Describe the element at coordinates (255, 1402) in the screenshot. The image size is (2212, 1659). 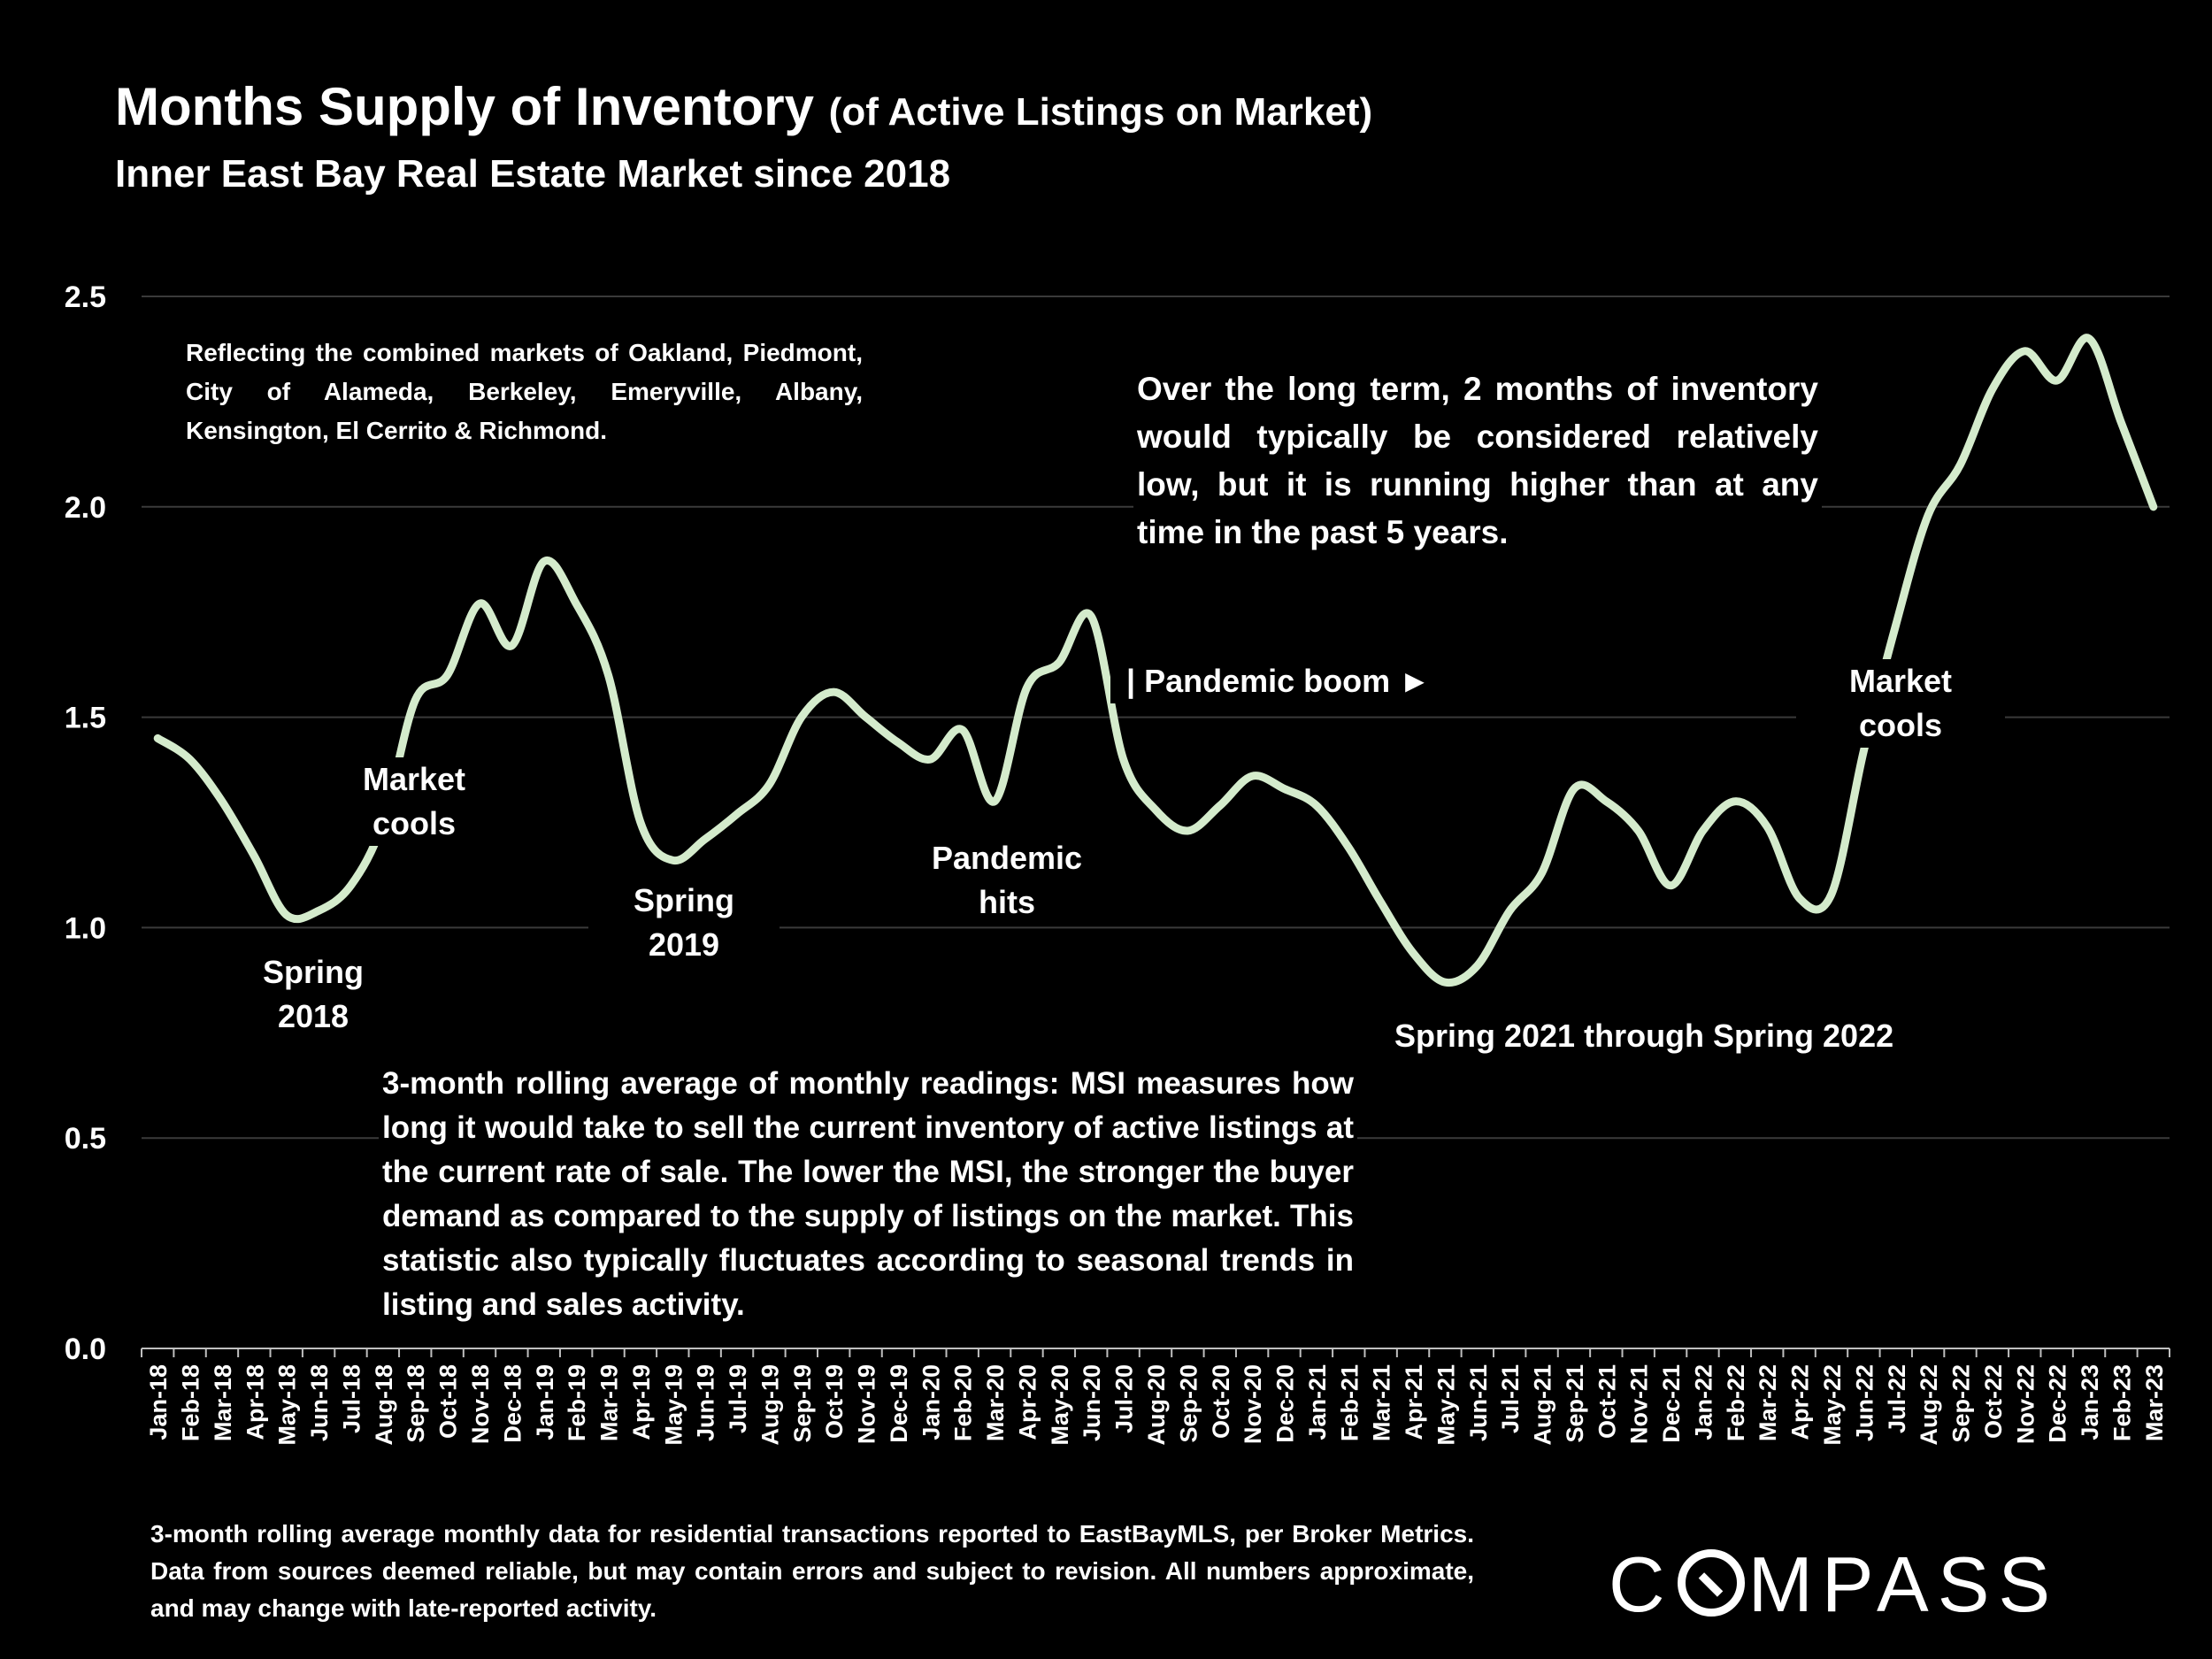
I see `x-tick-label: Apr-18` at that location.